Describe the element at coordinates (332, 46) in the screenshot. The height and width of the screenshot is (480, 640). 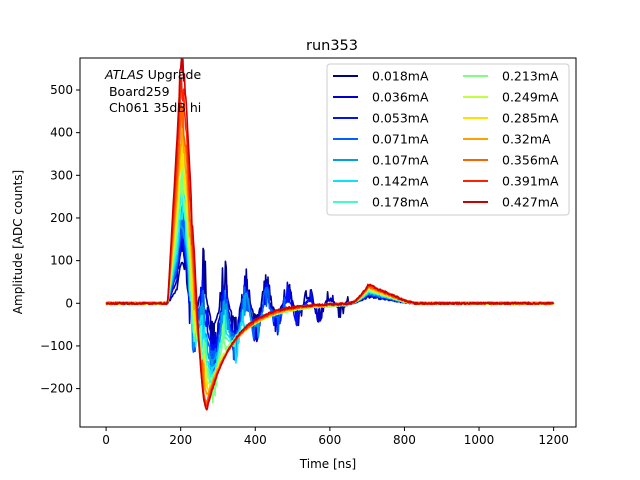
I see `chart-title: run353` at that location.